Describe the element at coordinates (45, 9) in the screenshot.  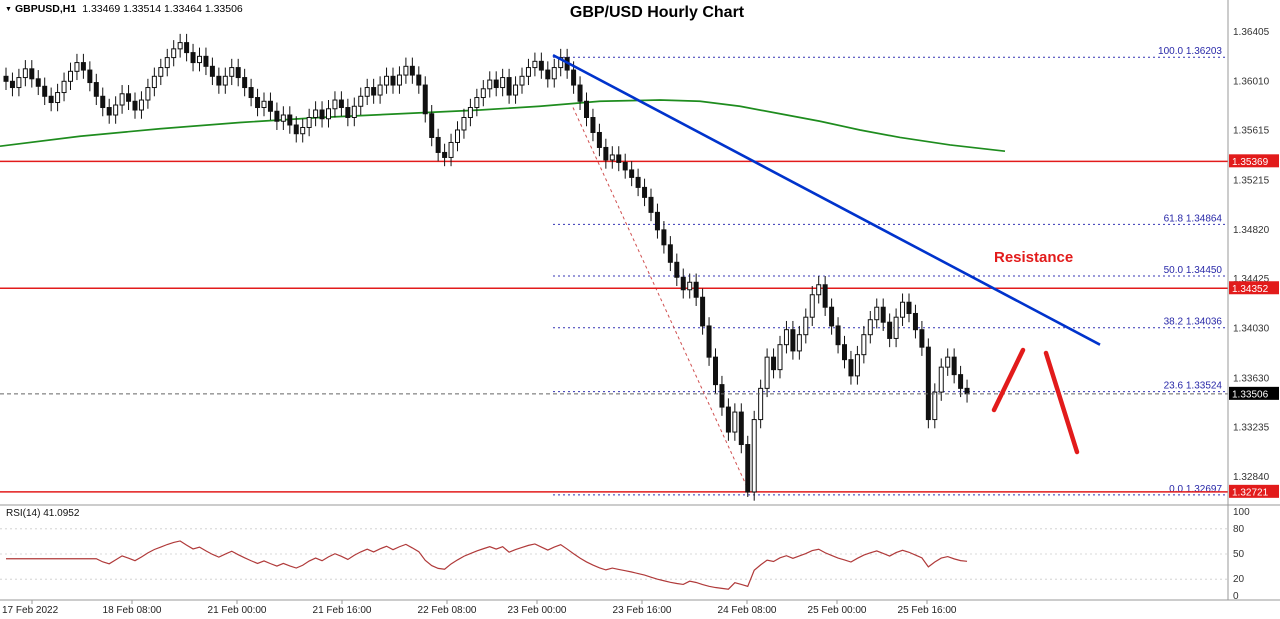
I see `symbol-label: GBPUSD,H1` at that location.